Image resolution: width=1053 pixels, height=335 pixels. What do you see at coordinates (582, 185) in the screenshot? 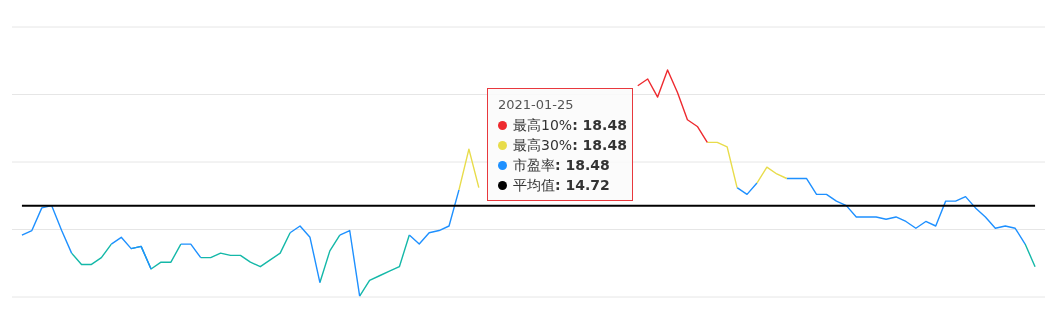
I see `annotation: : 14.72` at bounding box center [582, 185].